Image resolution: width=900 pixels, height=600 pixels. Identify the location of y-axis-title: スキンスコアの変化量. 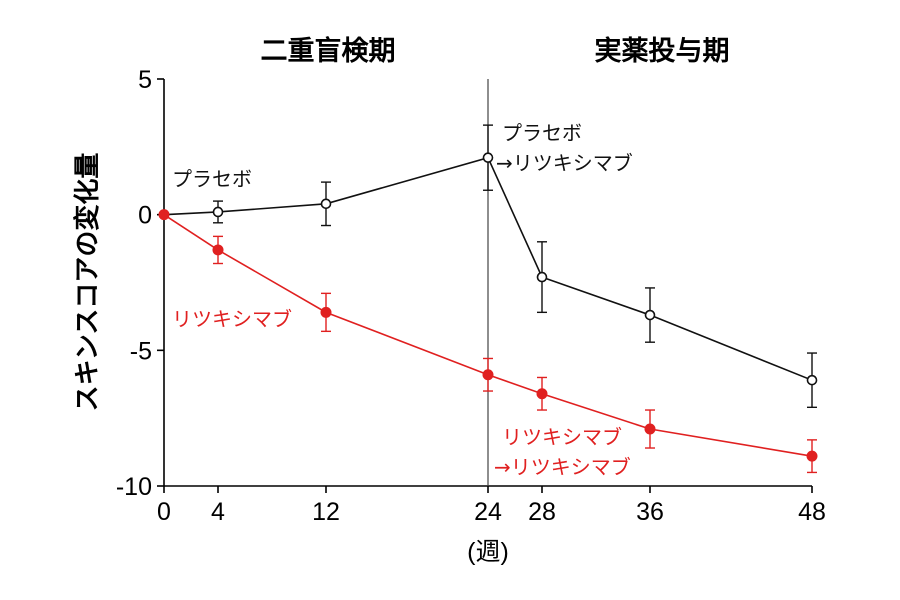
(87, 282).